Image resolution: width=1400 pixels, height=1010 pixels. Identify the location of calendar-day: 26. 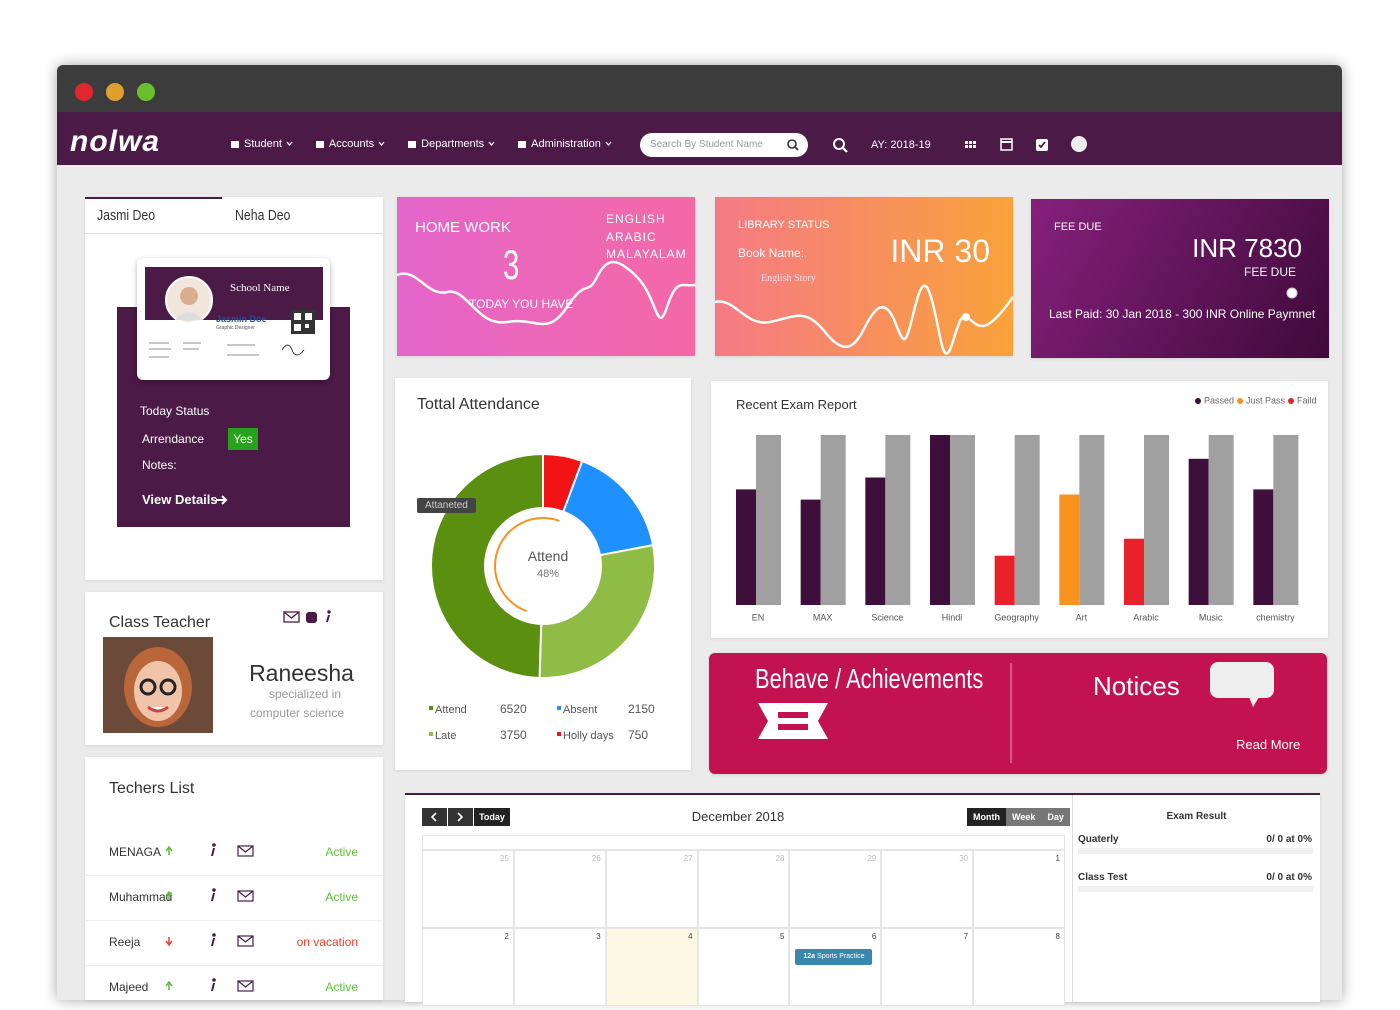
(559, 889).